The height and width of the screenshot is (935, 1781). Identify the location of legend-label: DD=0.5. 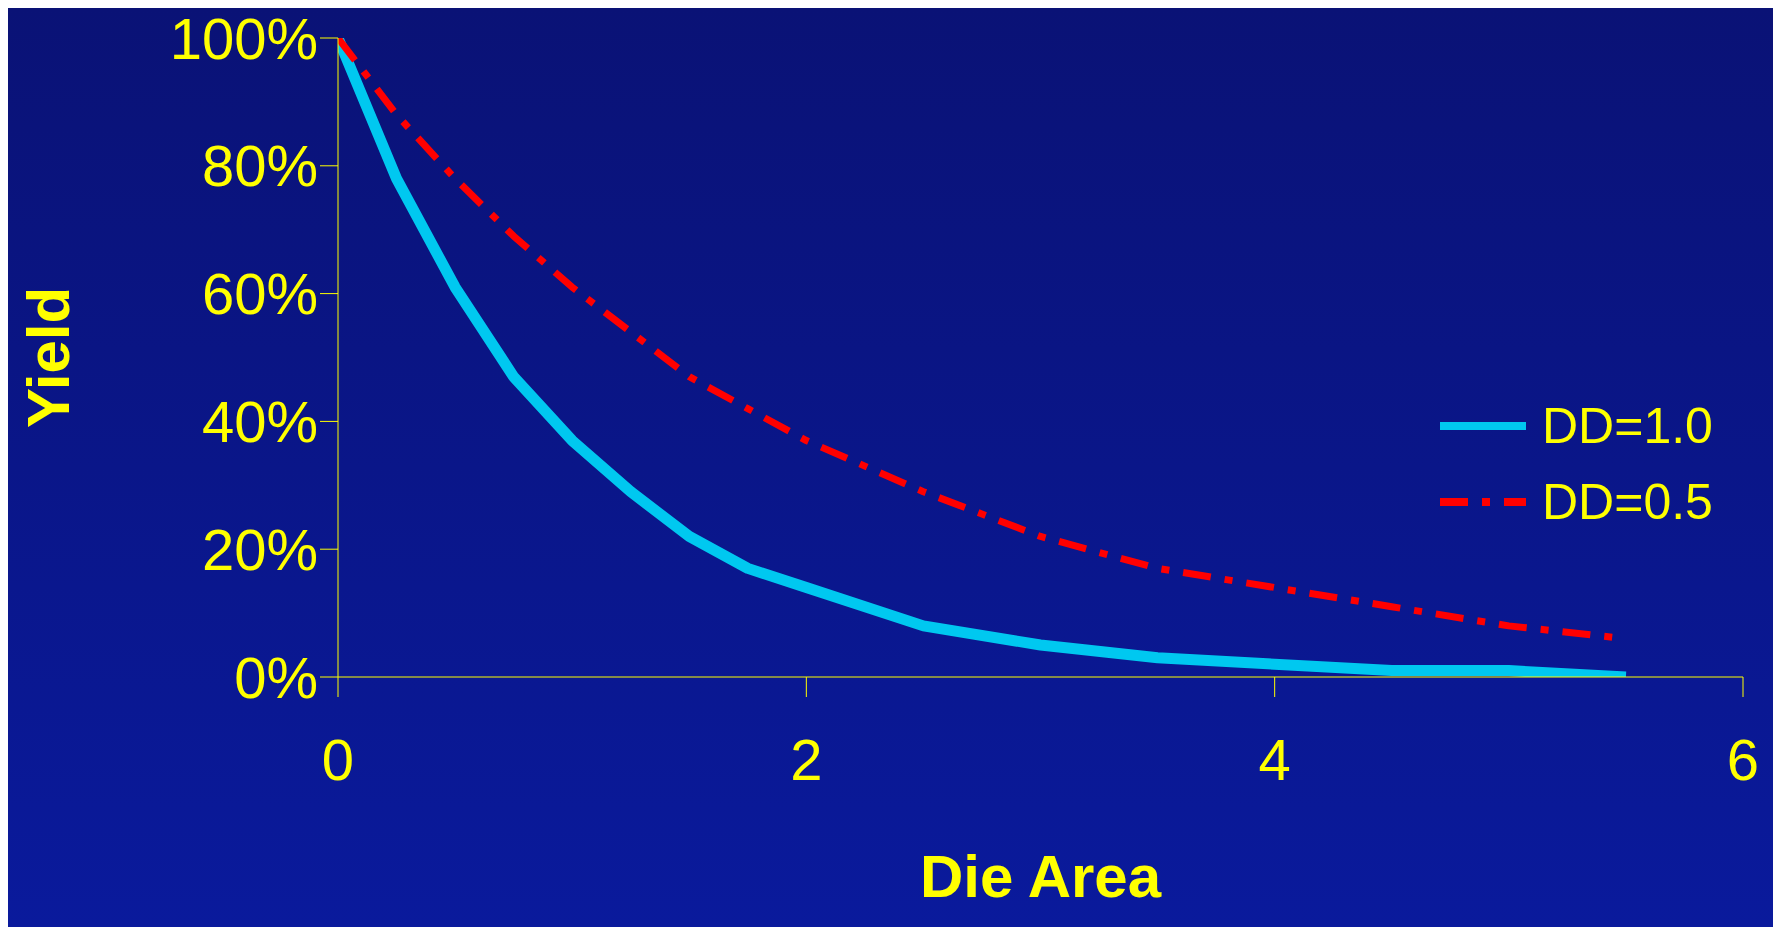
(1627, 502).